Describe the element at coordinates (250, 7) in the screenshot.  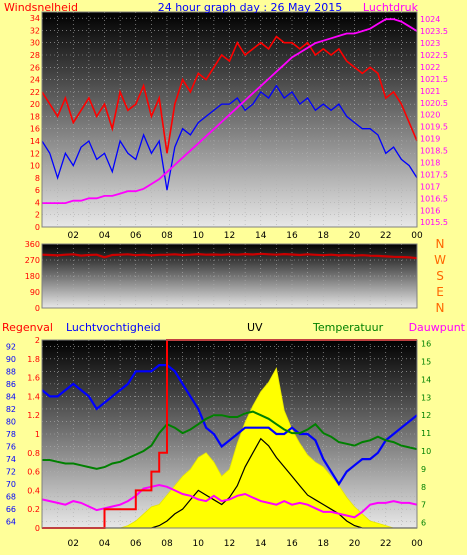
I see `graph-title: 24 hour graph day : 26 May 2015` at that location.